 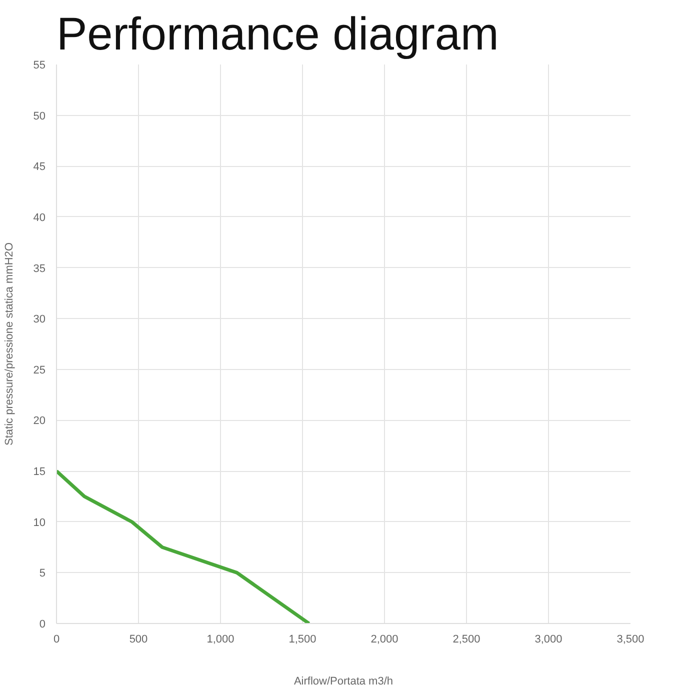 What do you see at coordinates (39, 66) in the screenshot?
I see `y-tick-label: 55` at bounding box center [39, 66].